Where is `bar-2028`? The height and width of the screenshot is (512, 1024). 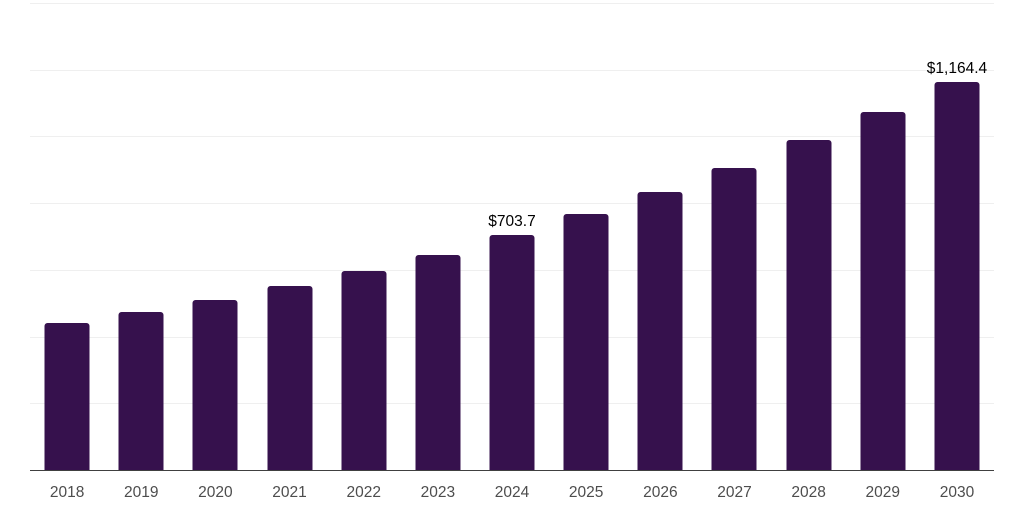
bar-2028 is located at coordinates (809, 304).